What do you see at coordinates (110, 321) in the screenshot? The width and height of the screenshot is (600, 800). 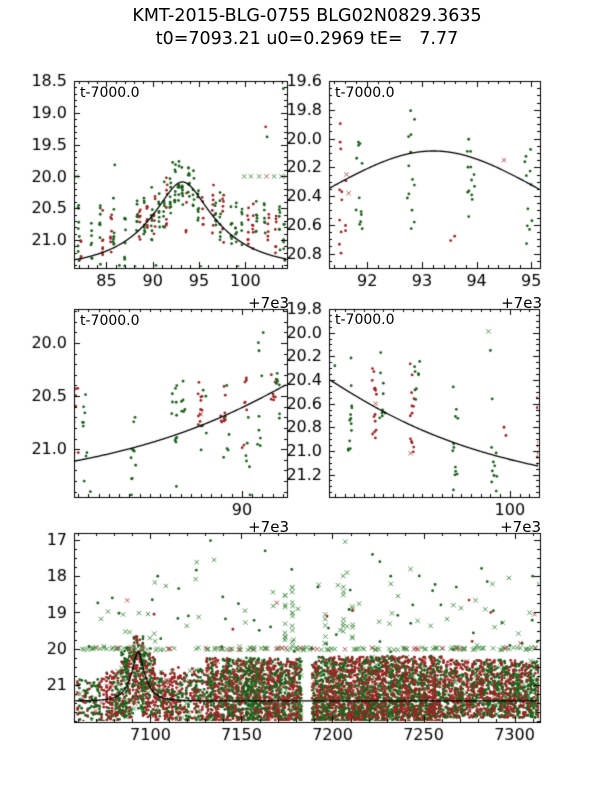 I see `panel-annotation-middle-left: t-7000.0` at bounding box center [110, 321].